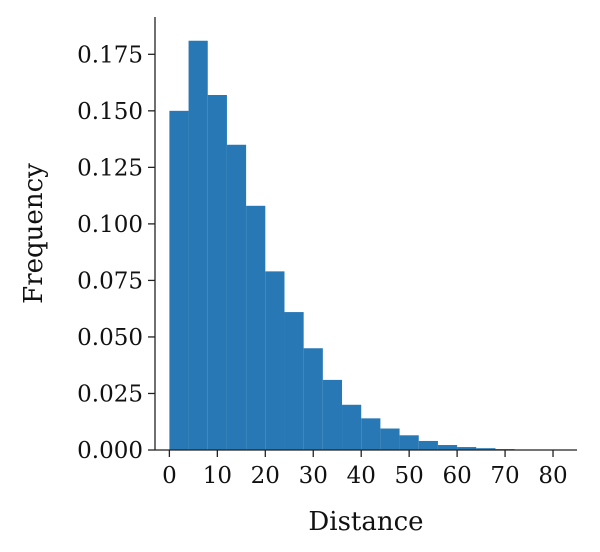 This screenshot has width=600, height=552. Describe the element at coordinates (116, 253) in the screenshot. I see `y-ticks-group: 0.000 0.025 0.050 0.075 0.100 0.125 0.150 0.175` at that location.